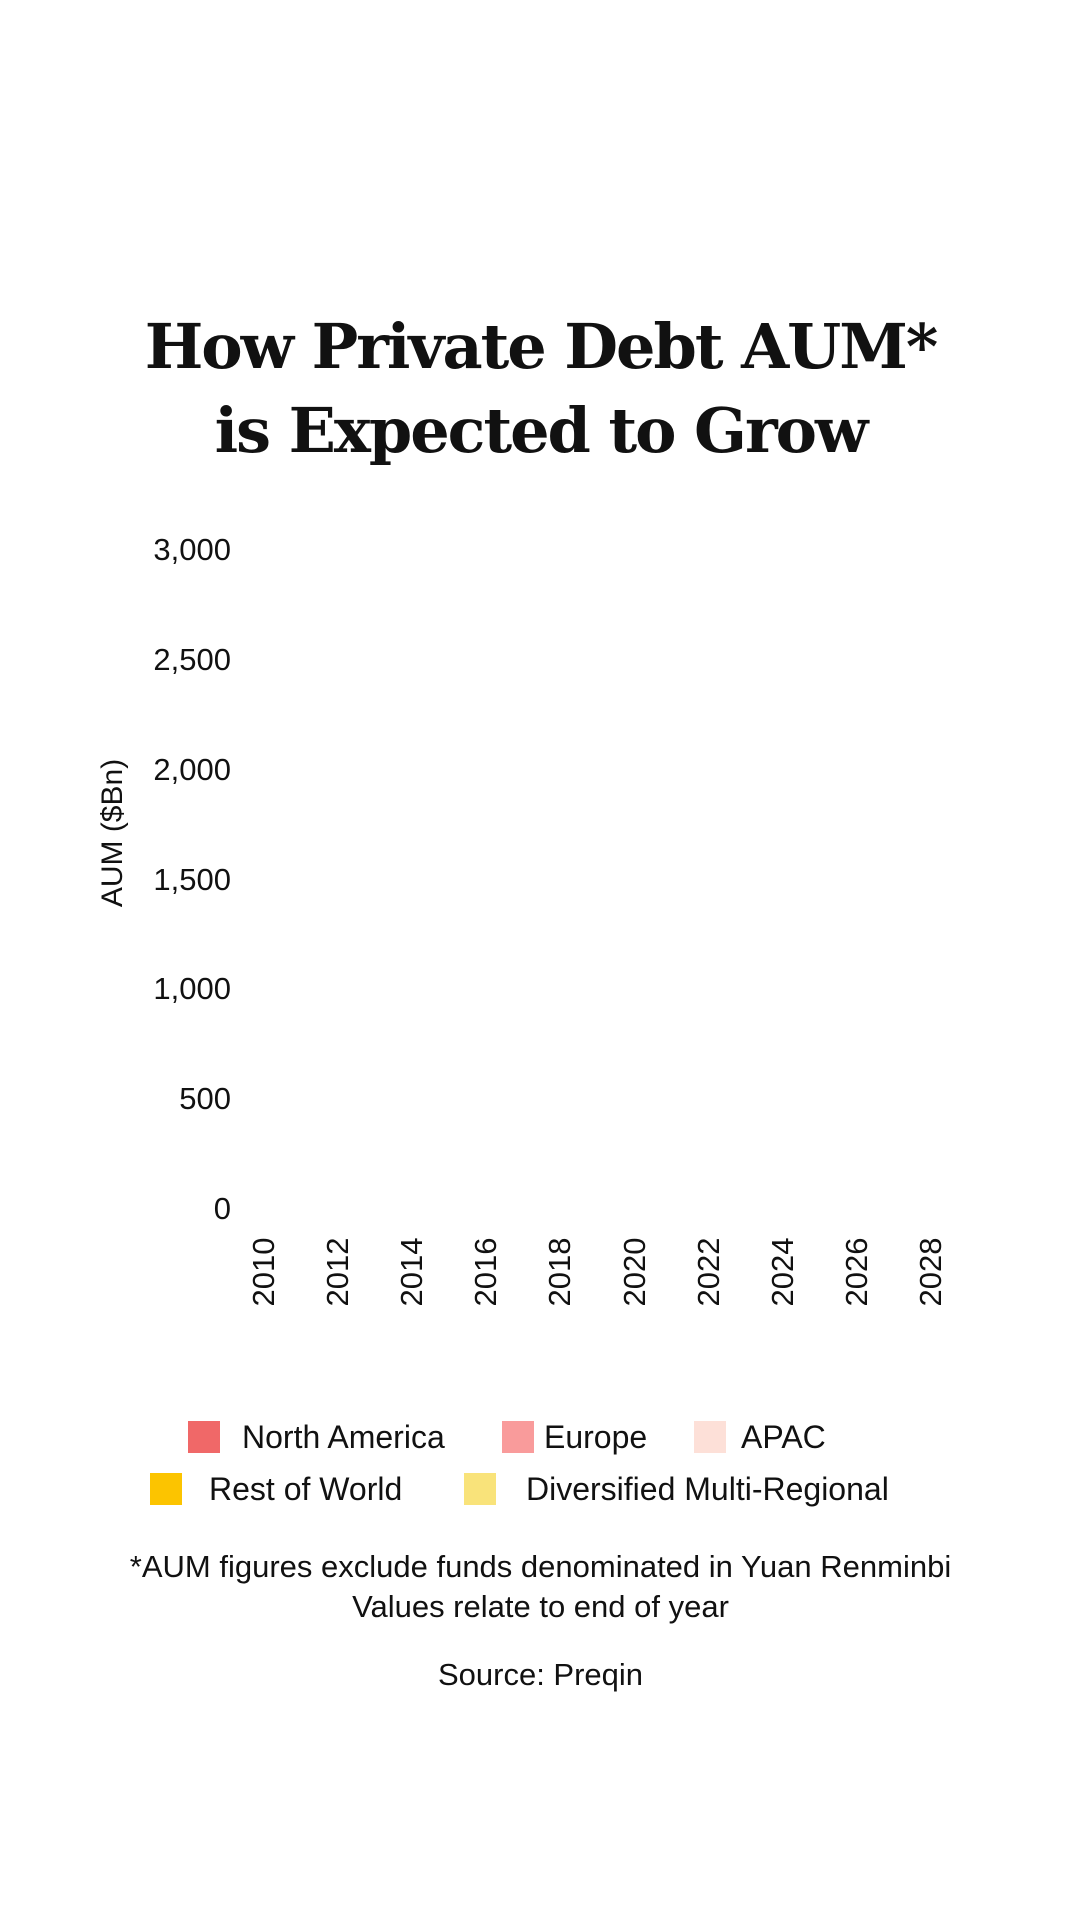 This screenshot has height=1921, width=1081. What do you see at coordinates (263, 1272) in the screenshot?
I see `x-tick-label: 2010` at bounding box center [263, 1272].